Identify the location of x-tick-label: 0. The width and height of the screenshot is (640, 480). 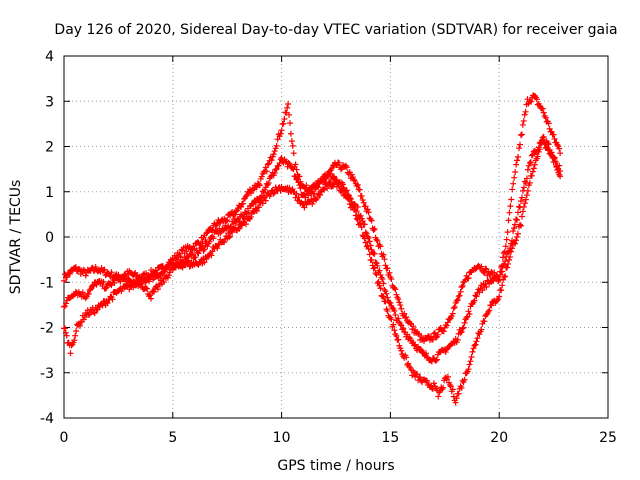
(64, 438).